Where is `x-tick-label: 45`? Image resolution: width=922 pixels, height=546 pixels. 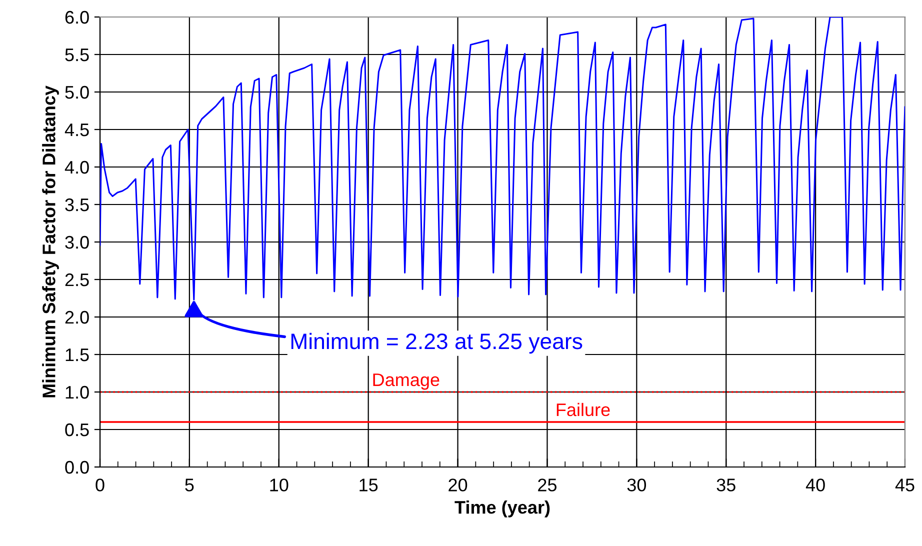
x-tick-label: 45 is located at coordinates (904, 485).